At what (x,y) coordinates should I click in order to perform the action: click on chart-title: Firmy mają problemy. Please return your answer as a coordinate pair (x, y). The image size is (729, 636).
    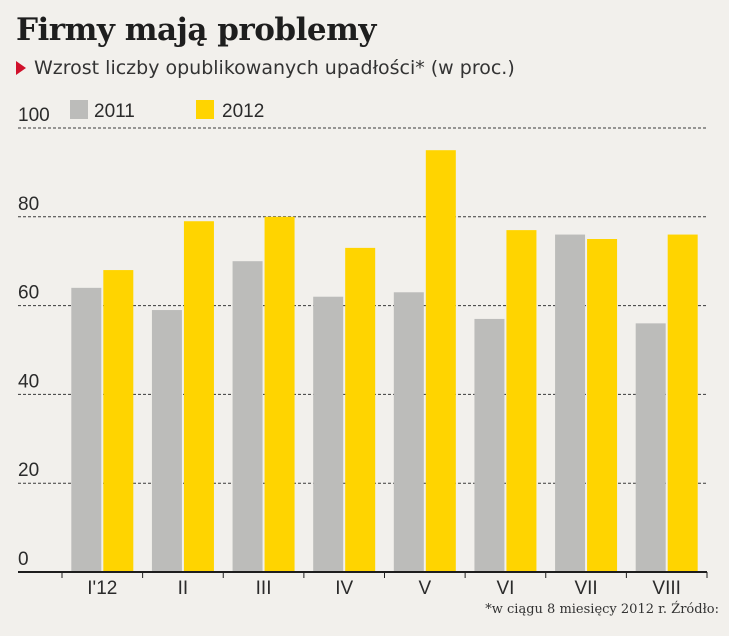
    Looking at the image, I should click on (196, 30).